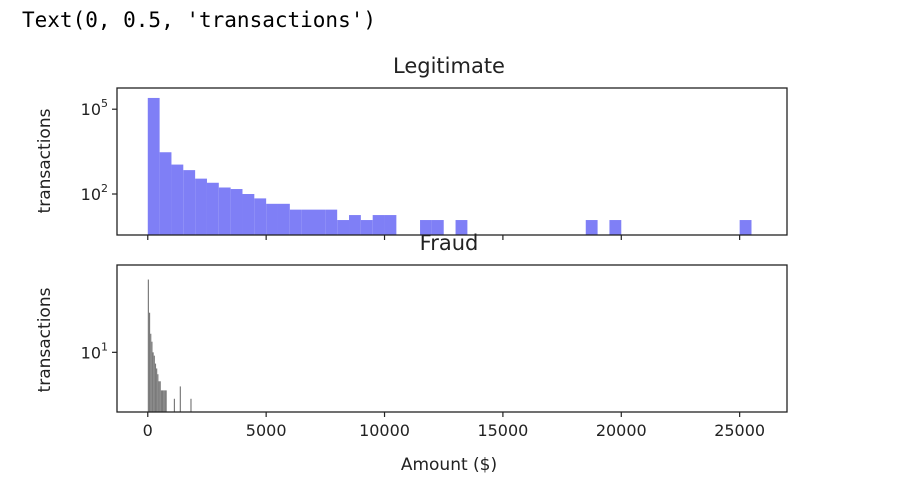 This screenshot has height=486, width=908. Describe the element at coordinates (449, 465) in the screenshot. I see `x-axis-label: Amount ($)` at that location.